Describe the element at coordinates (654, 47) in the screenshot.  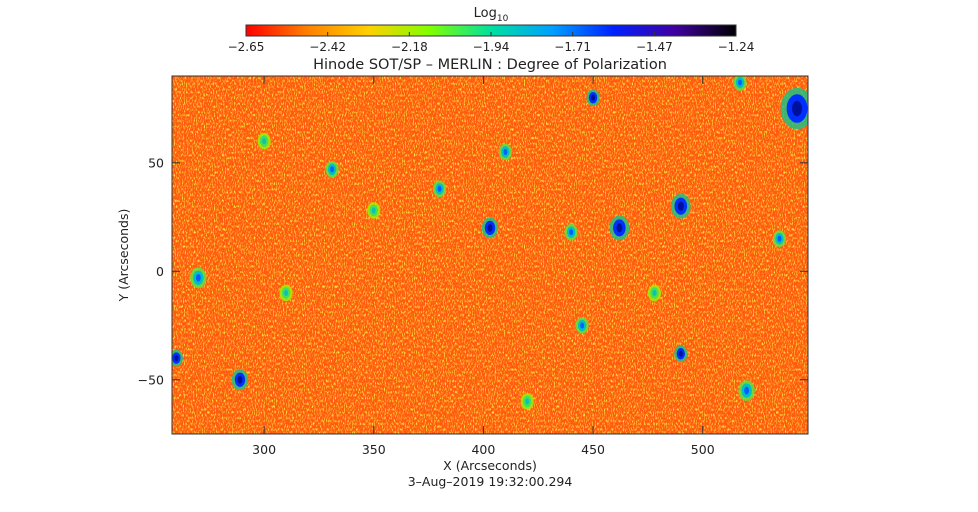
I see `colorbar-tick-label: −1.47` at that location.